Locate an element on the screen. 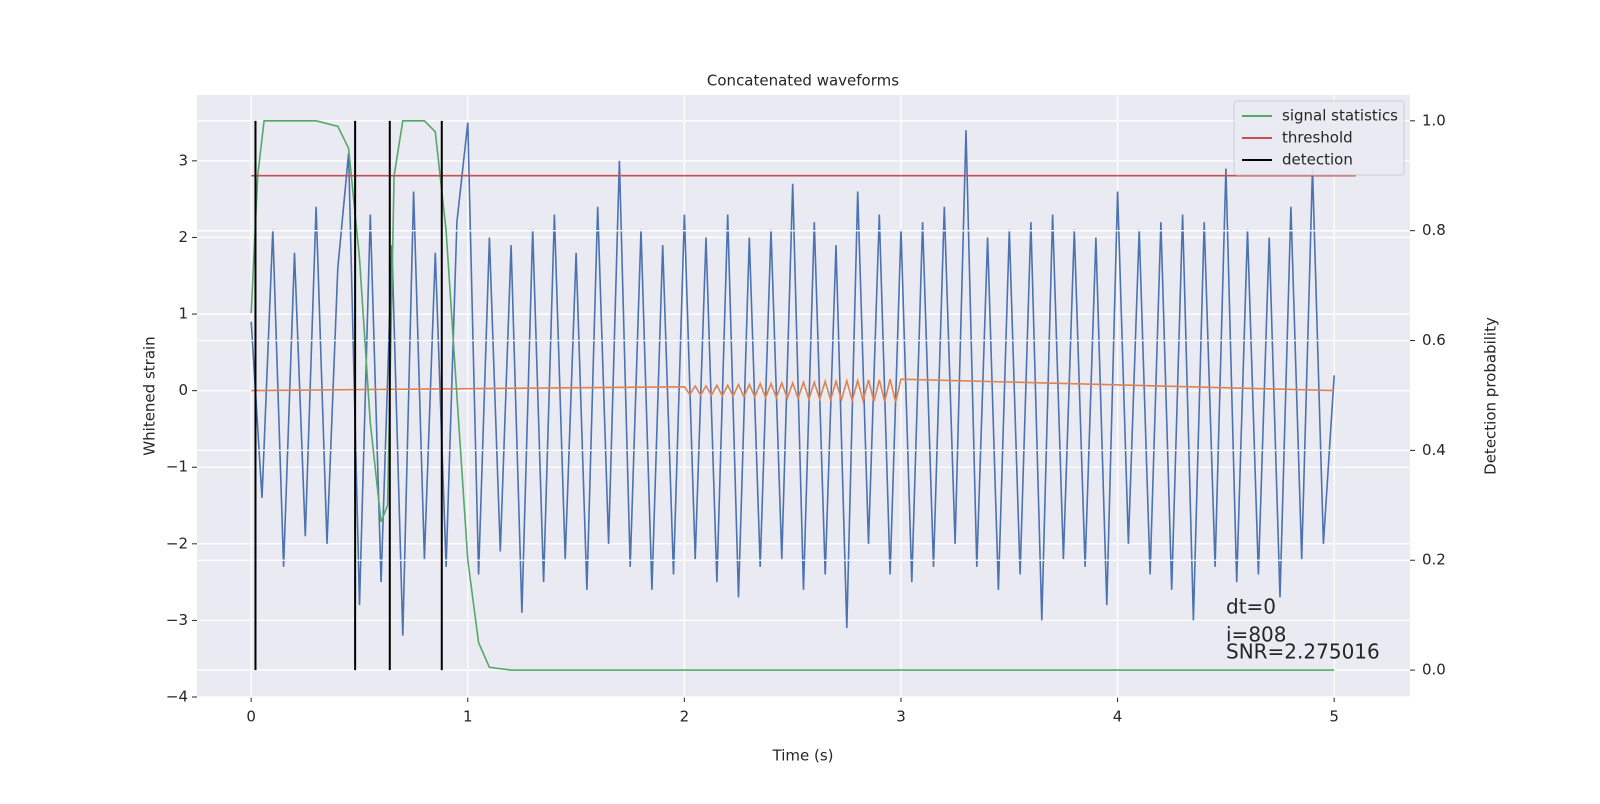  x-tick-label: 2 is located at coordinates (685, 717).